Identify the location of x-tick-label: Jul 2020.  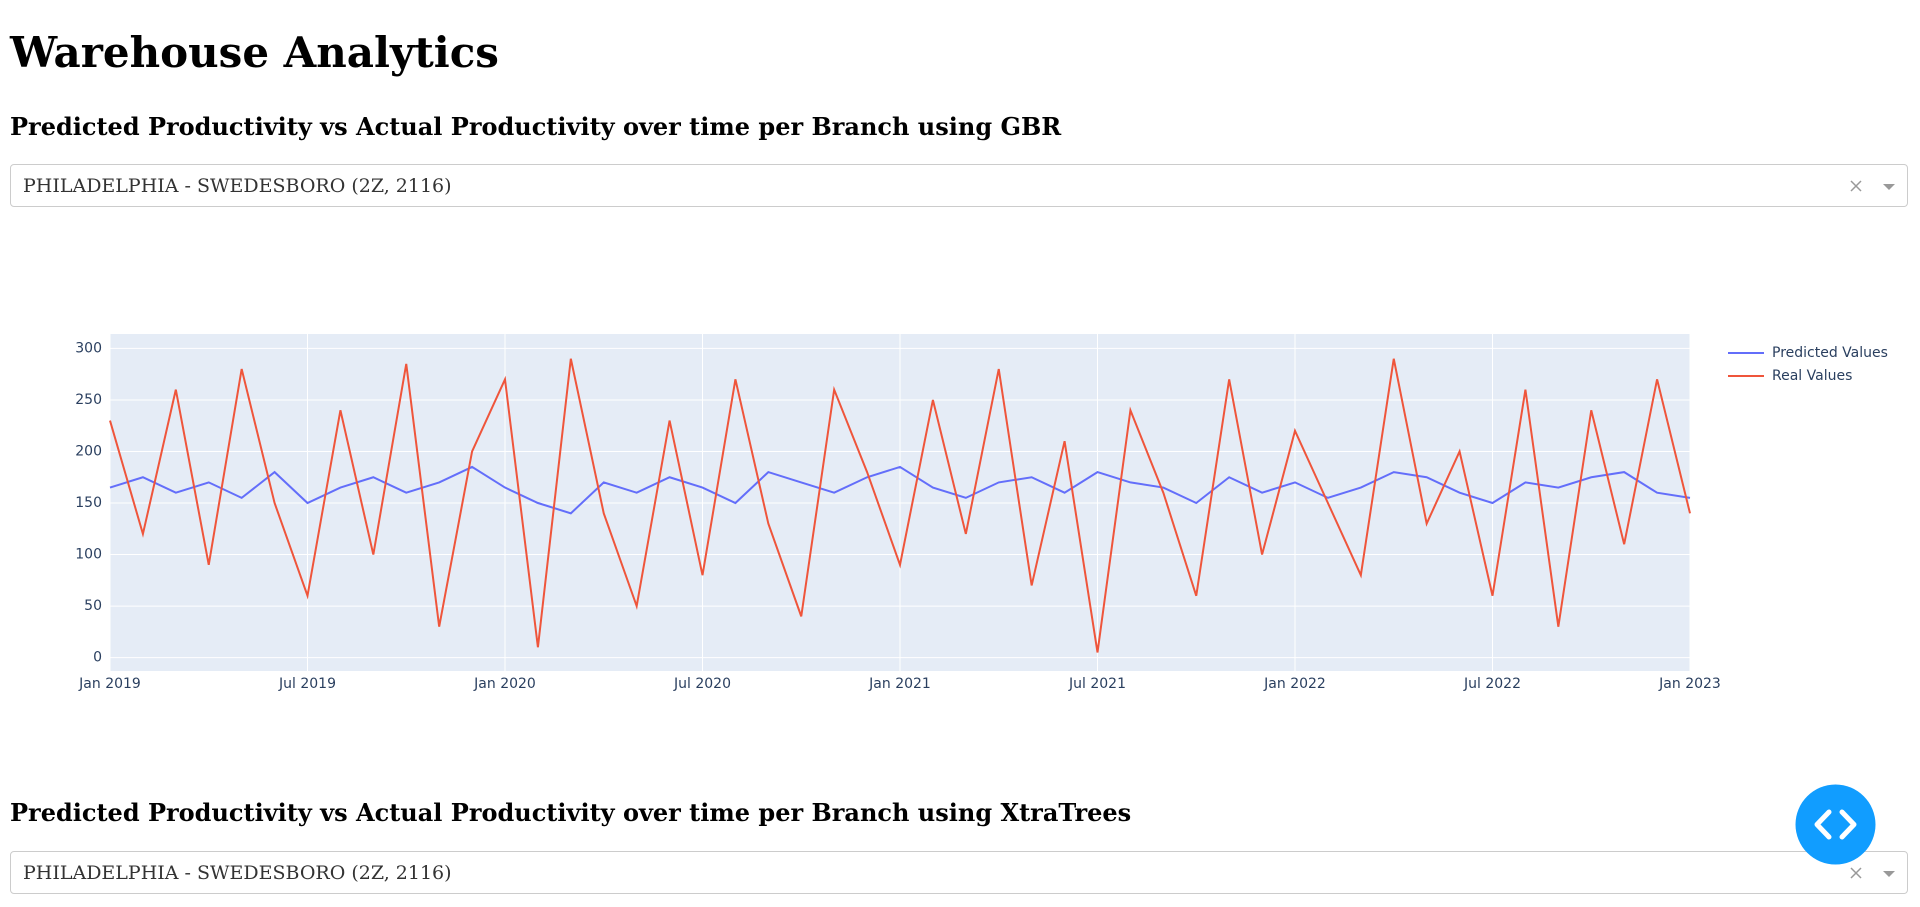
(702, 684).